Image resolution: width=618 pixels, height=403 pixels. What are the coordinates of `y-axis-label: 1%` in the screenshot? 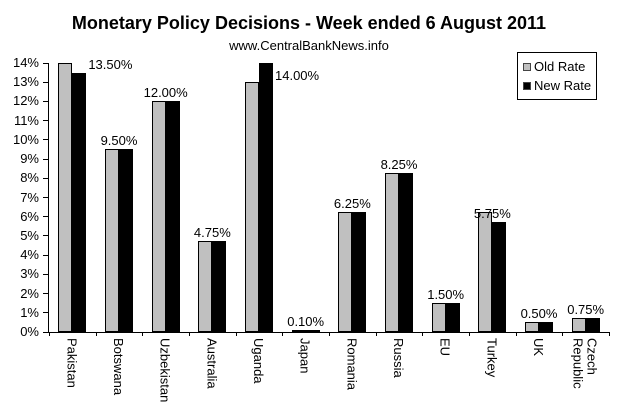 It's located at (29, 312).